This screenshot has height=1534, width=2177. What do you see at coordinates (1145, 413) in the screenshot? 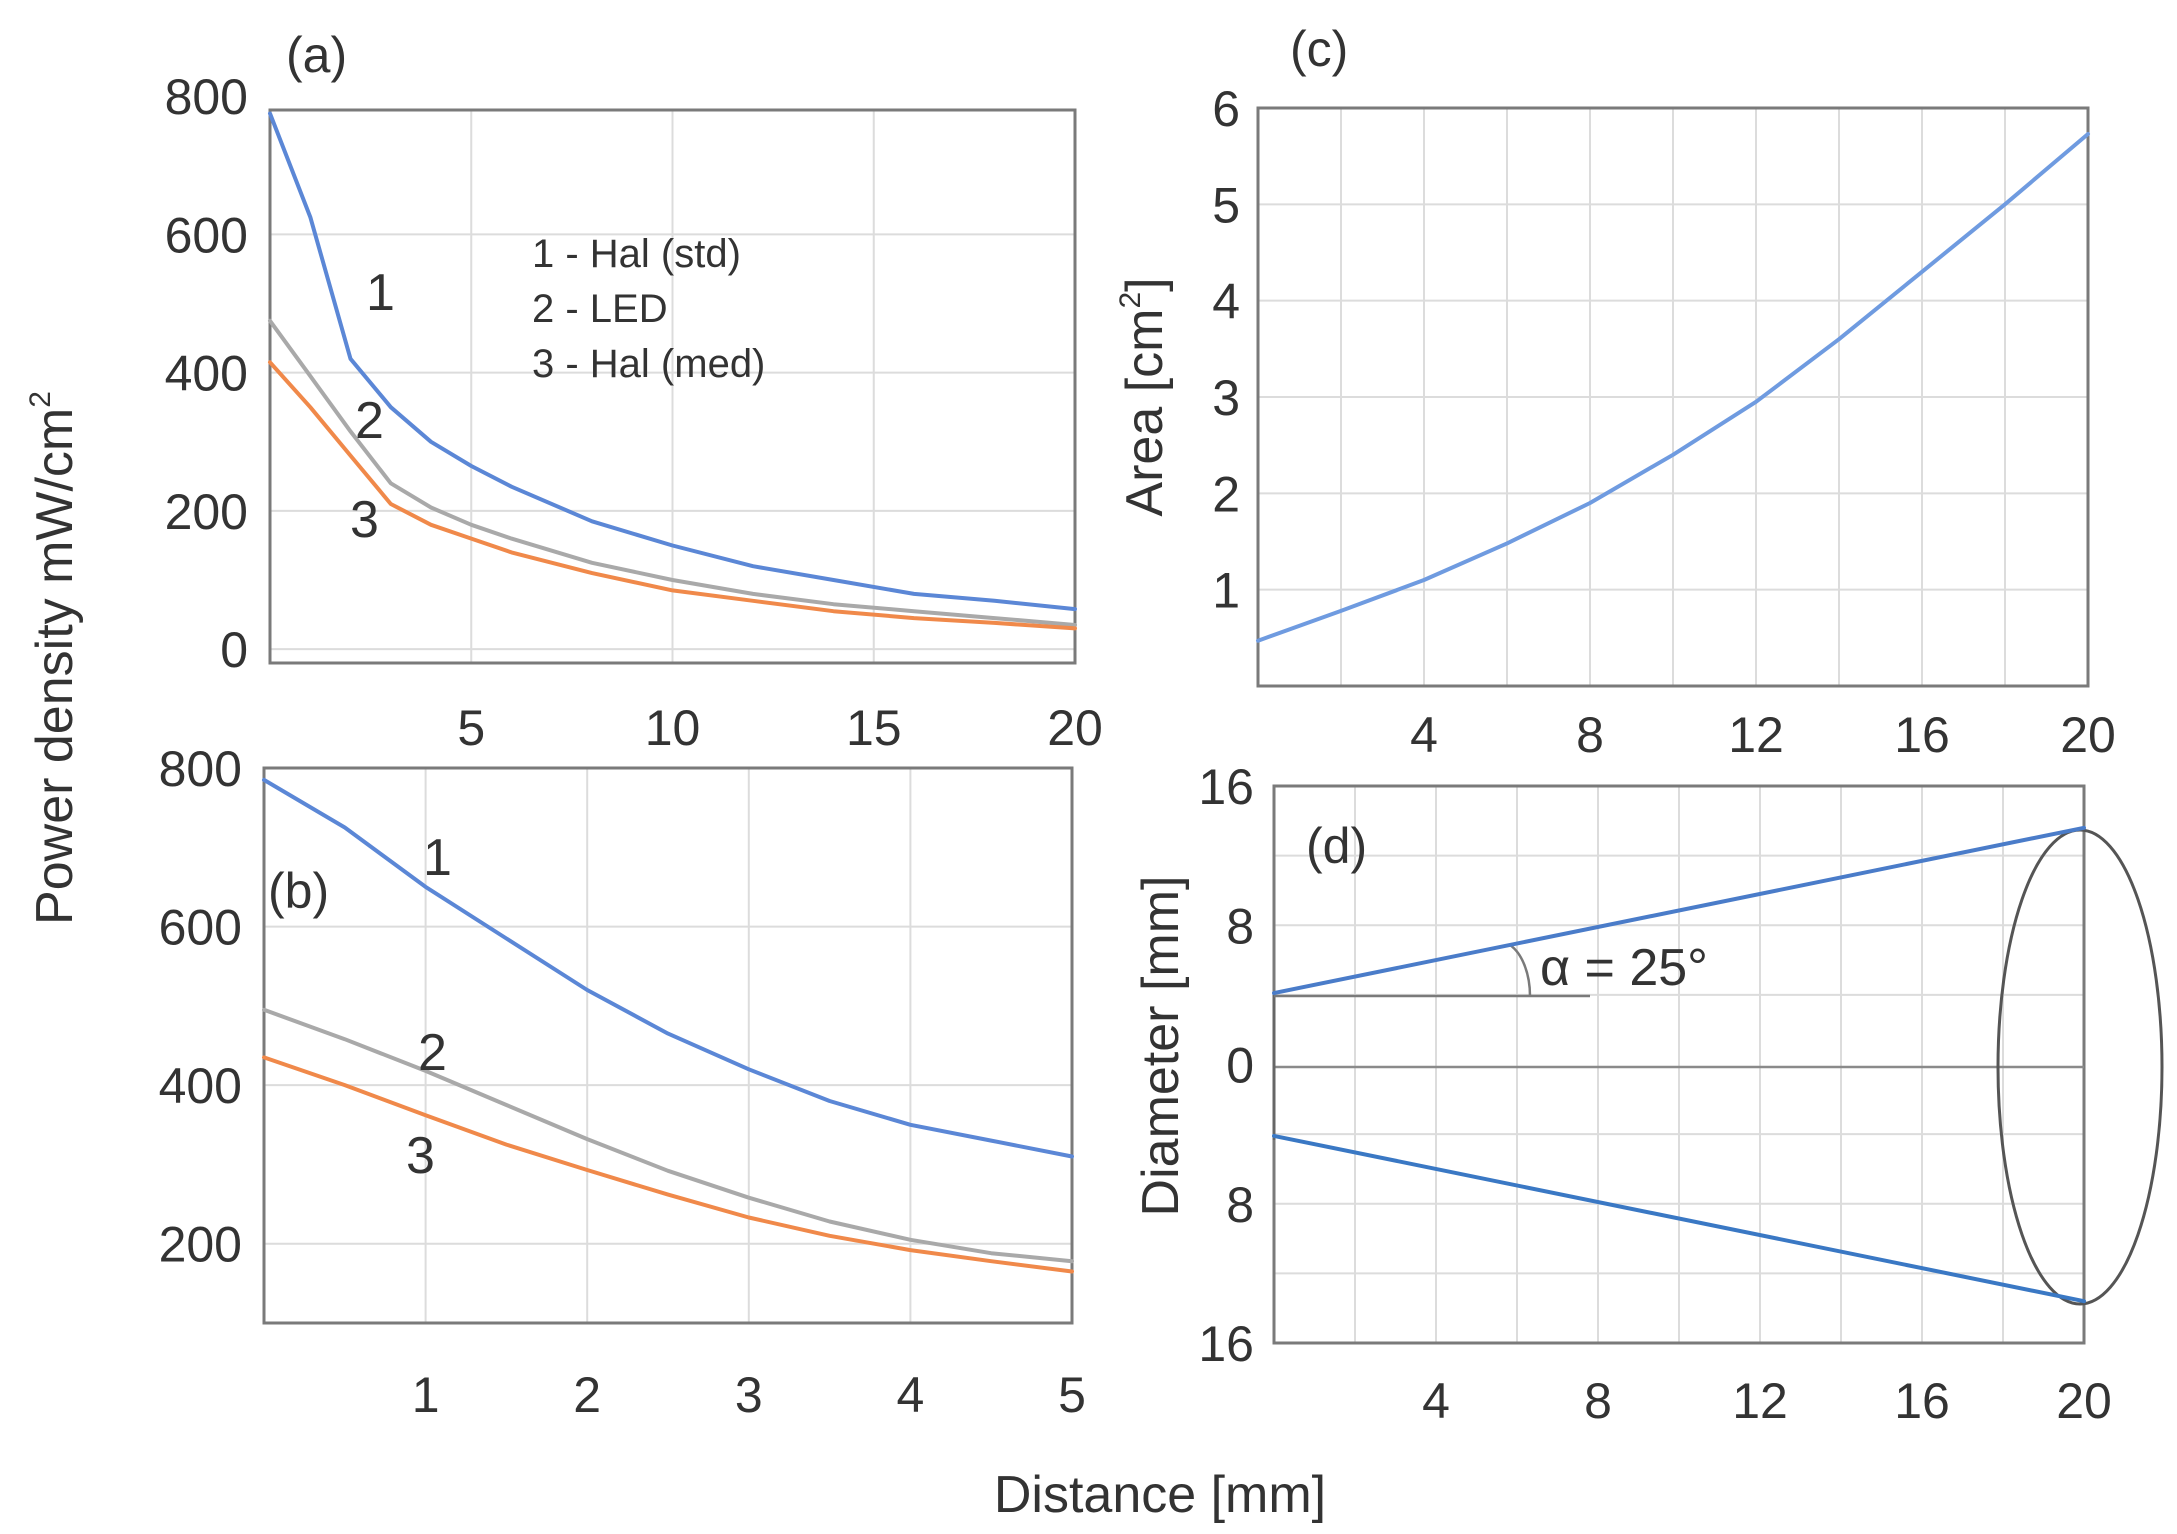
I see `area-axis-title-text: Area [cm` at bounding box center [1145, 413].